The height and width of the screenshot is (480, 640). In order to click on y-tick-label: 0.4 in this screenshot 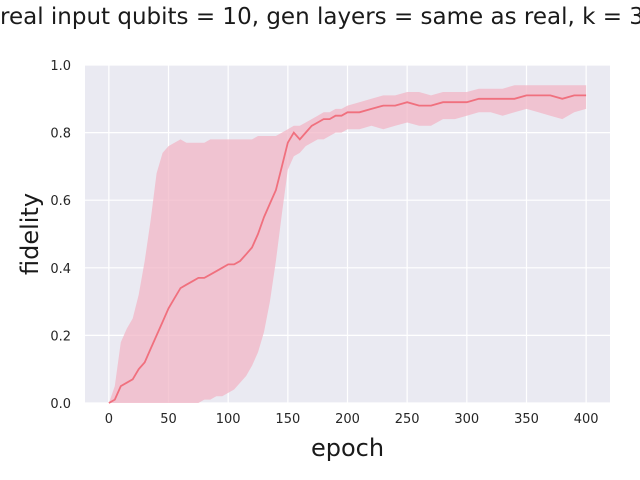, I will do `click(60, 269)`.